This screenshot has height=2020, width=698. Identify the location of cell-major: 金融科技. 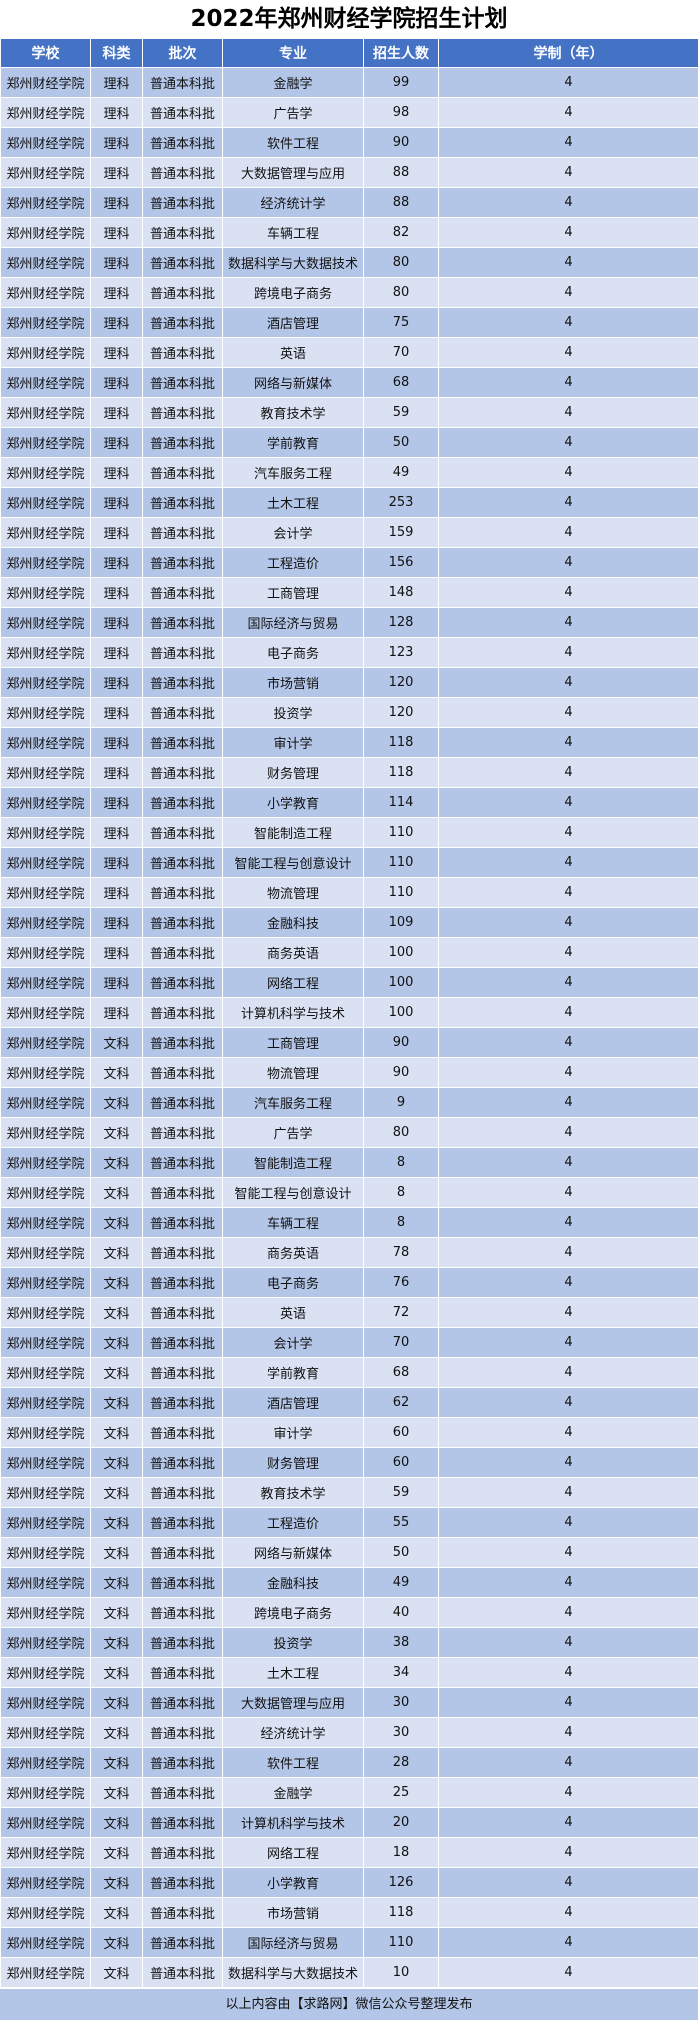
(293, 1583).